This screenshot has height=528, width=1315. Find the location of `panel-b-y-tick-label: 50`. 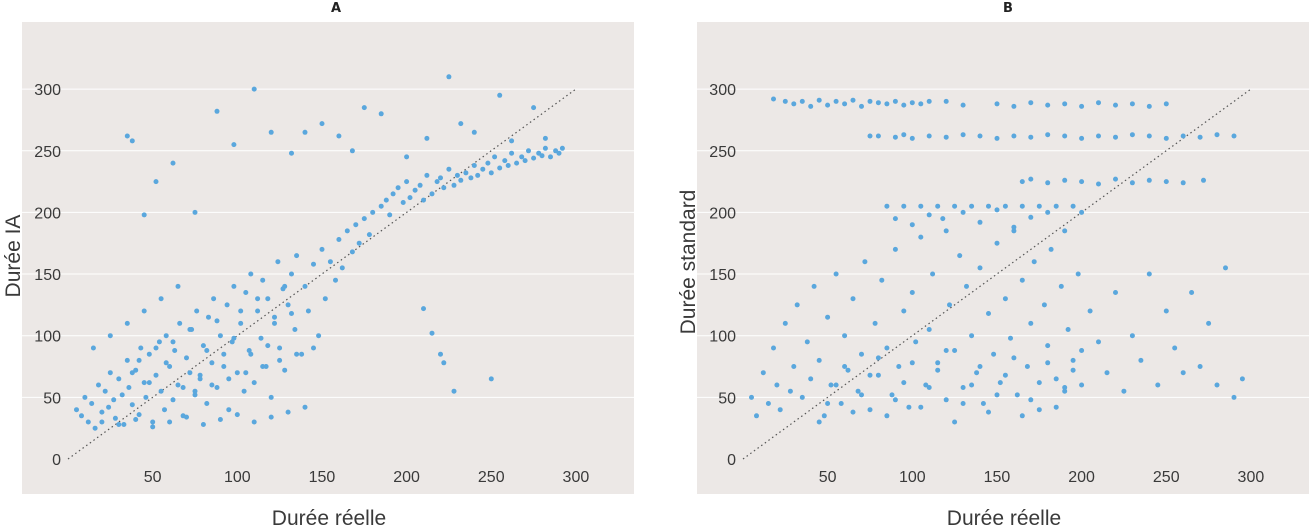

panel-b-y-tick-label: 50 is located at coordinates (727, 398).